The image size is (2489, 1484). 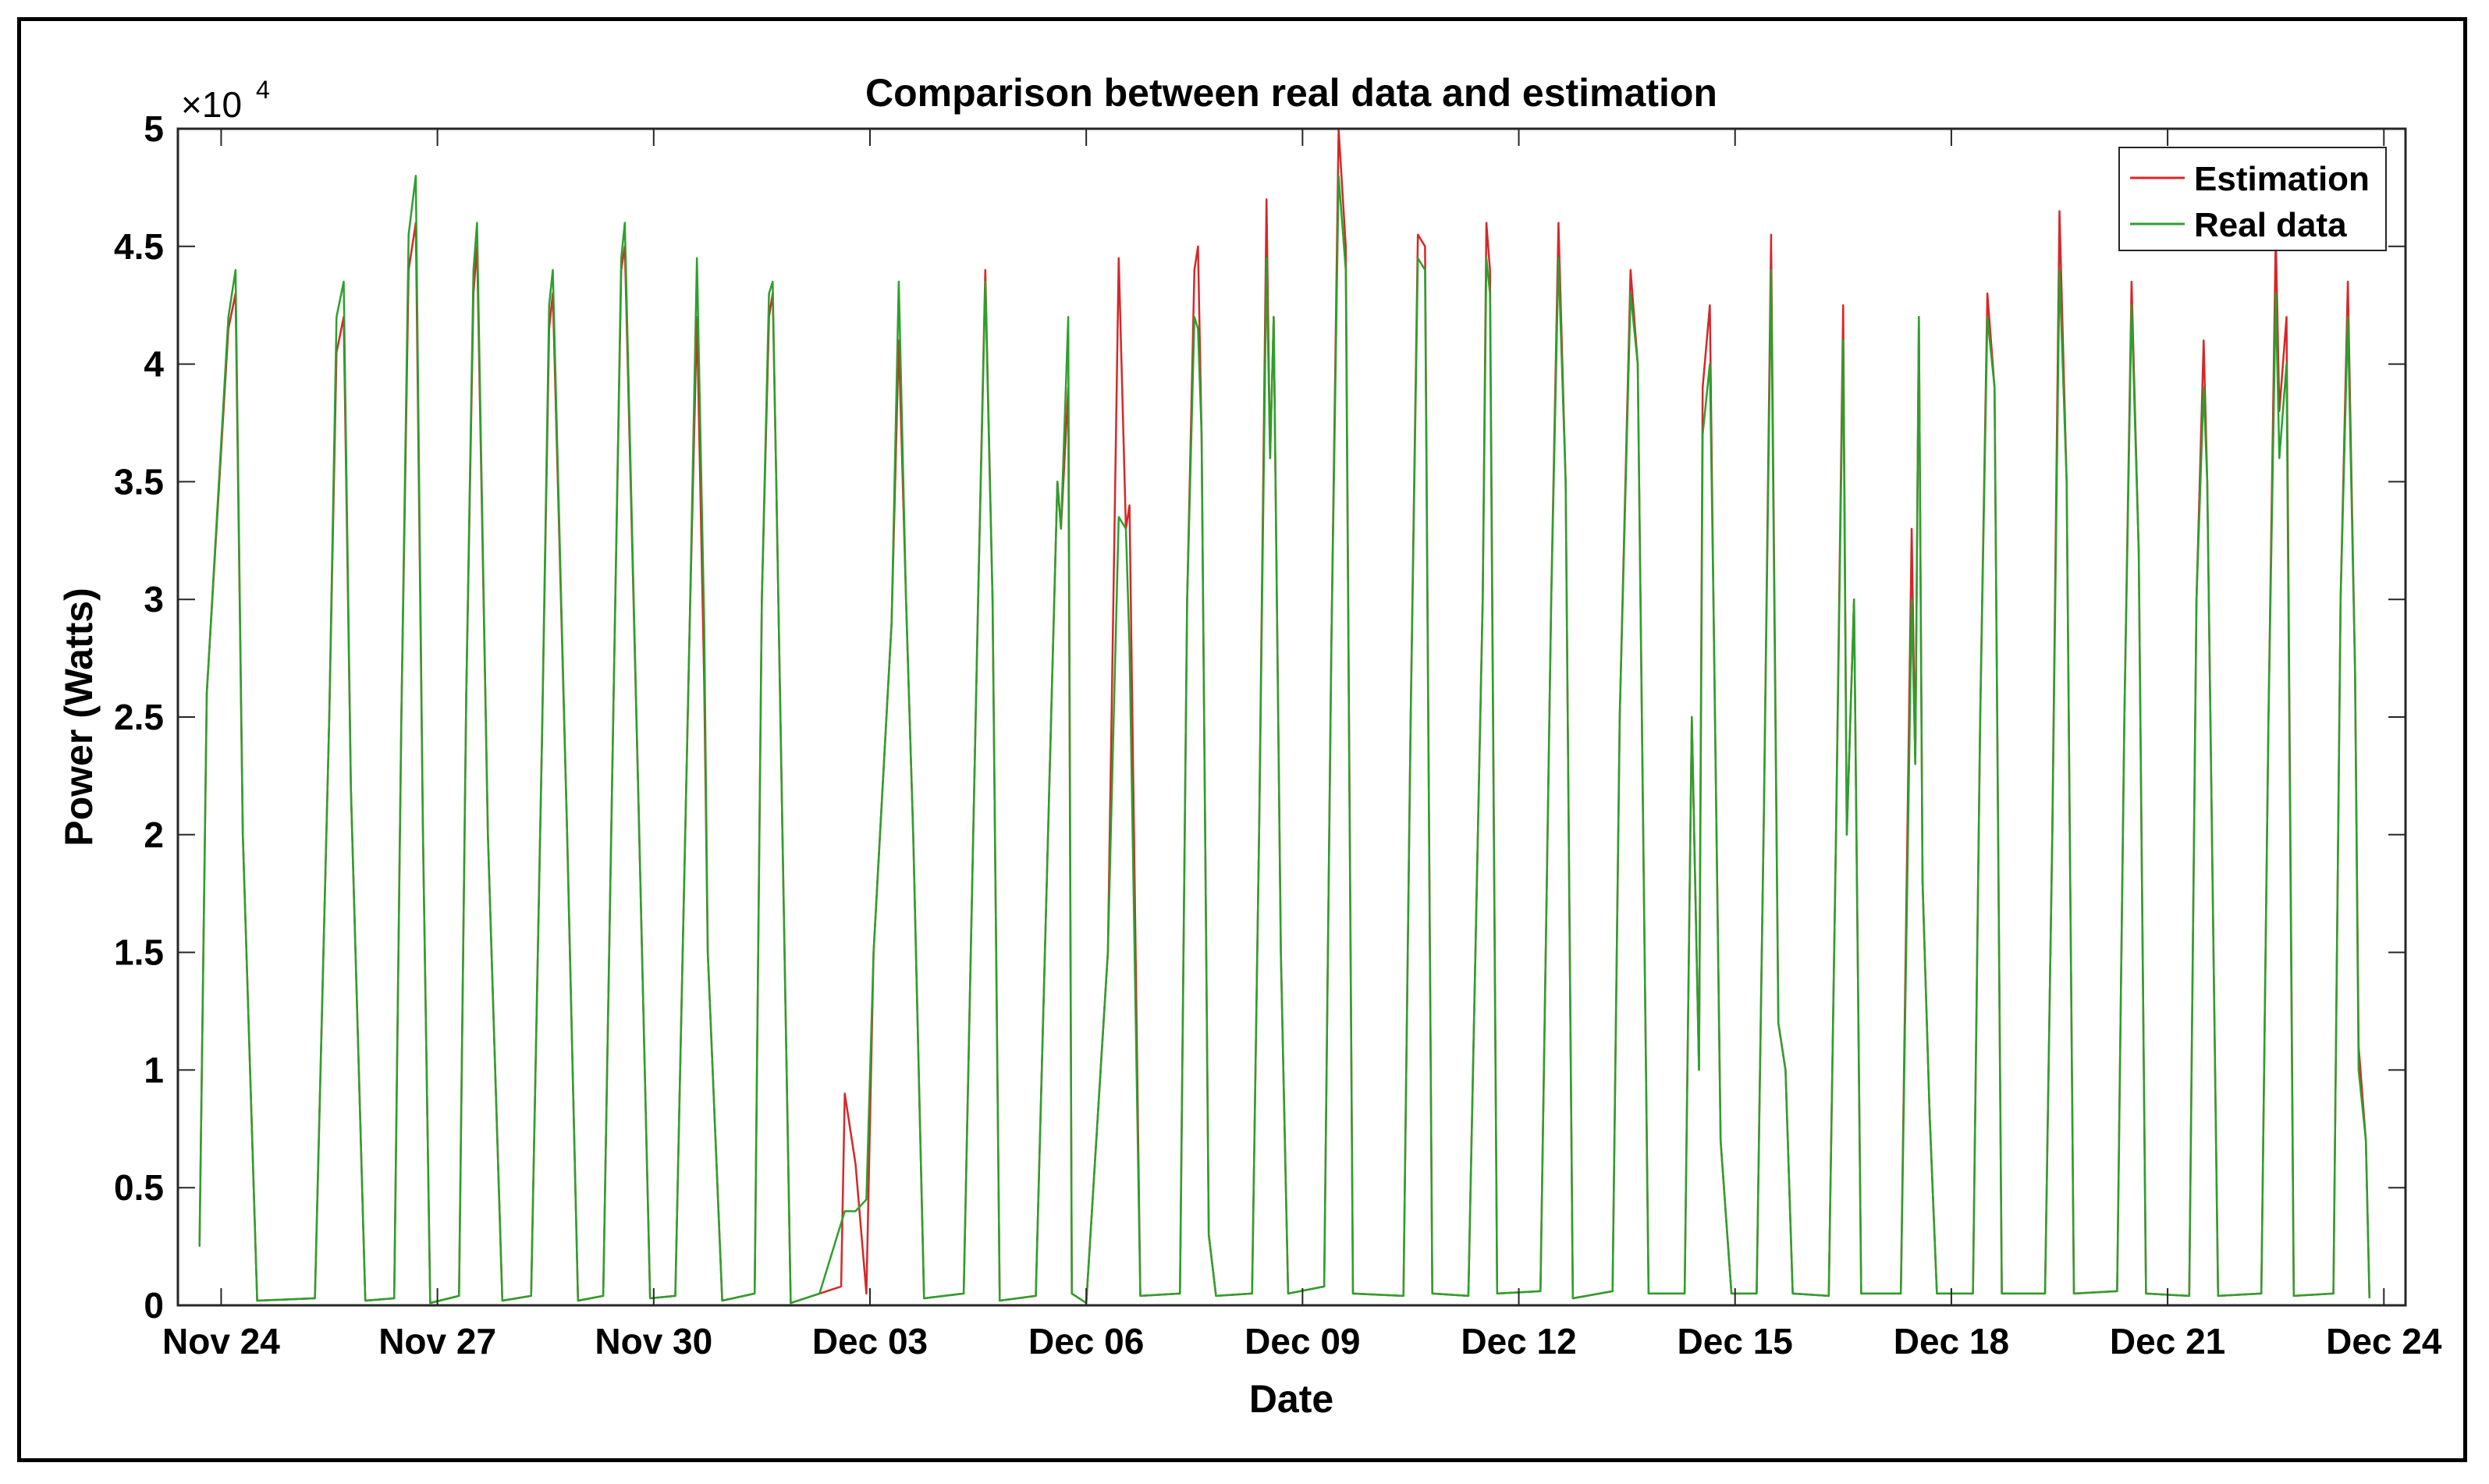 I want to click on x-tick-label: Dec 21, so click(x=2167, y=1341).